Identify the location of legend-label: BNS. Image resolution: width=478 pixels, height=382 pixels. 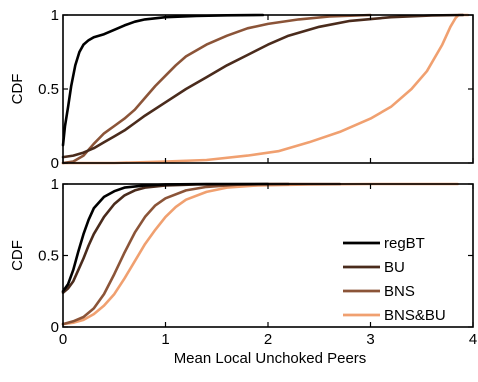
(399, 291).